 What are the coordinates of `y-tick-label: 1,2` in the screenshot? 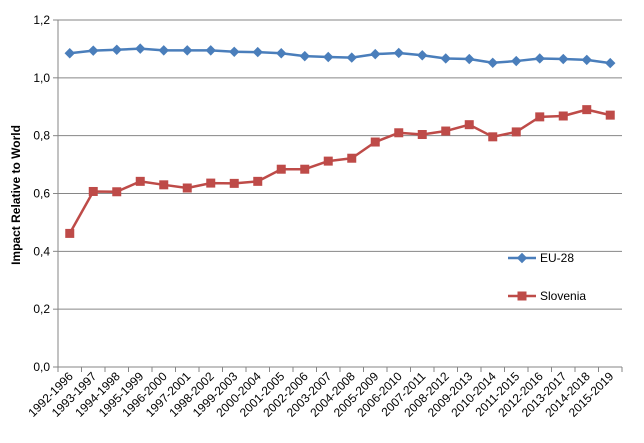 It's located at (41, 20).